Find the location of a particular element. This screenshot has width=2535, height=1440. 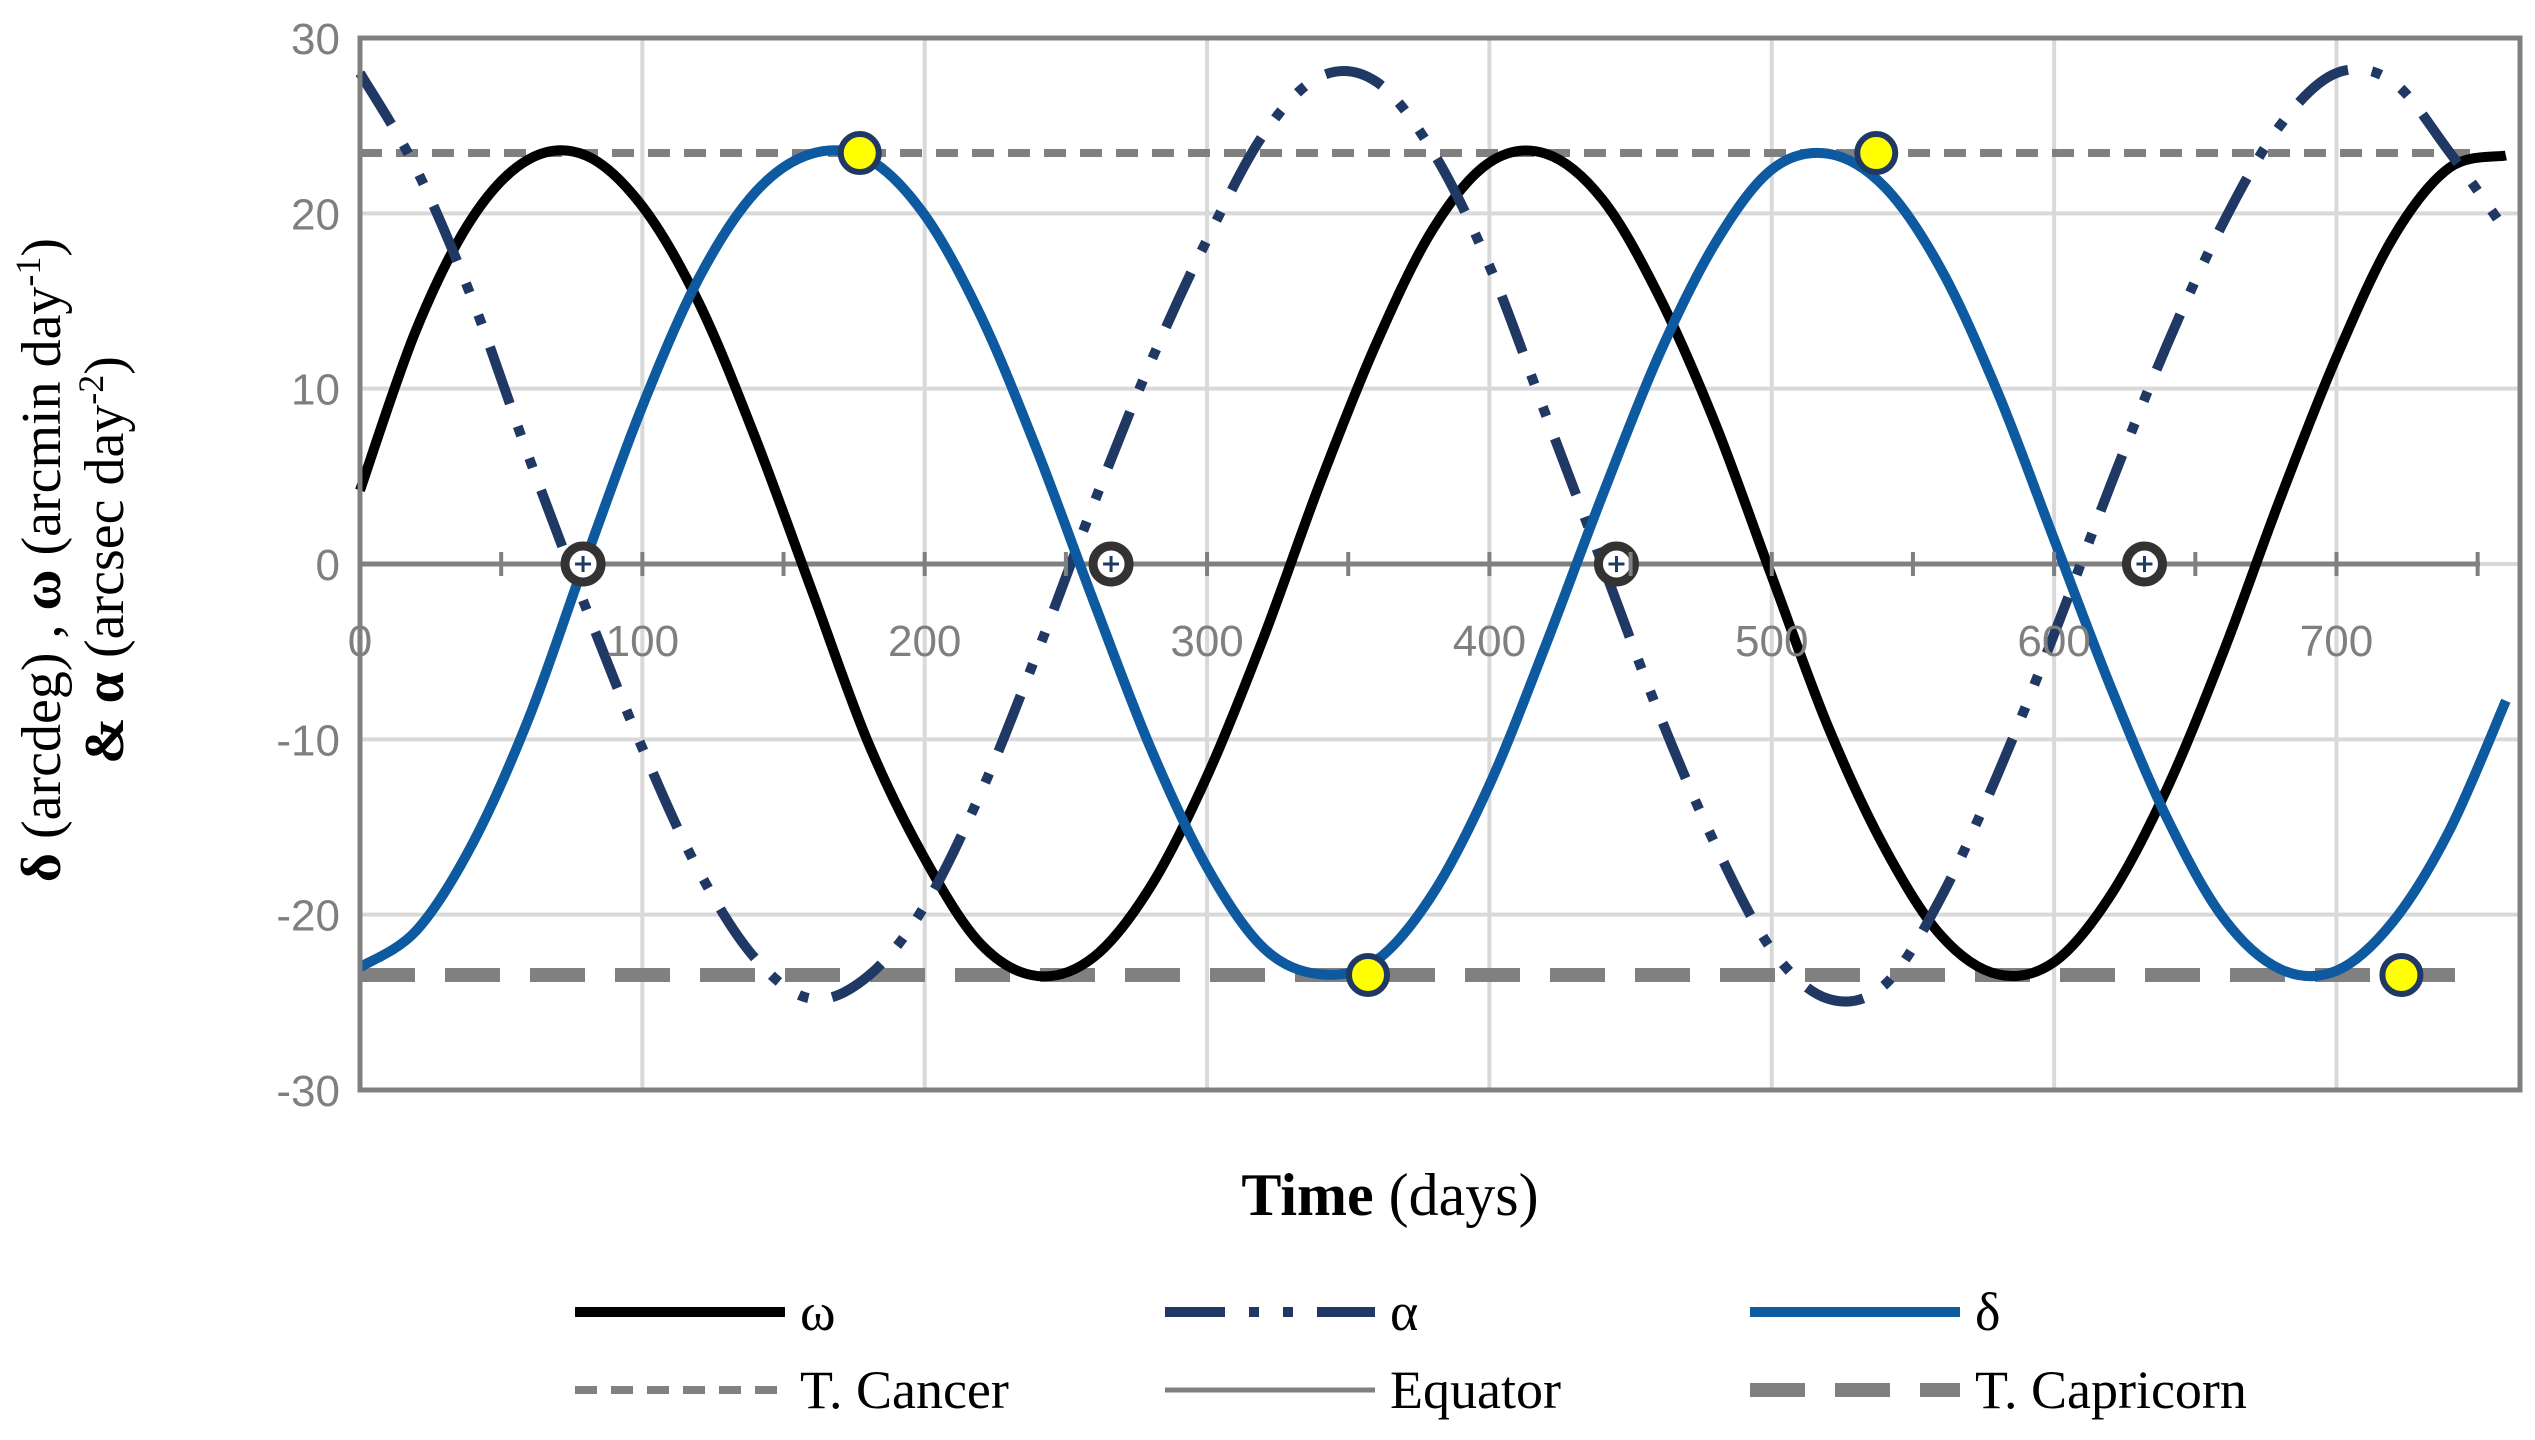

legend-label: Equator is located at coordinates (1475, 1390).